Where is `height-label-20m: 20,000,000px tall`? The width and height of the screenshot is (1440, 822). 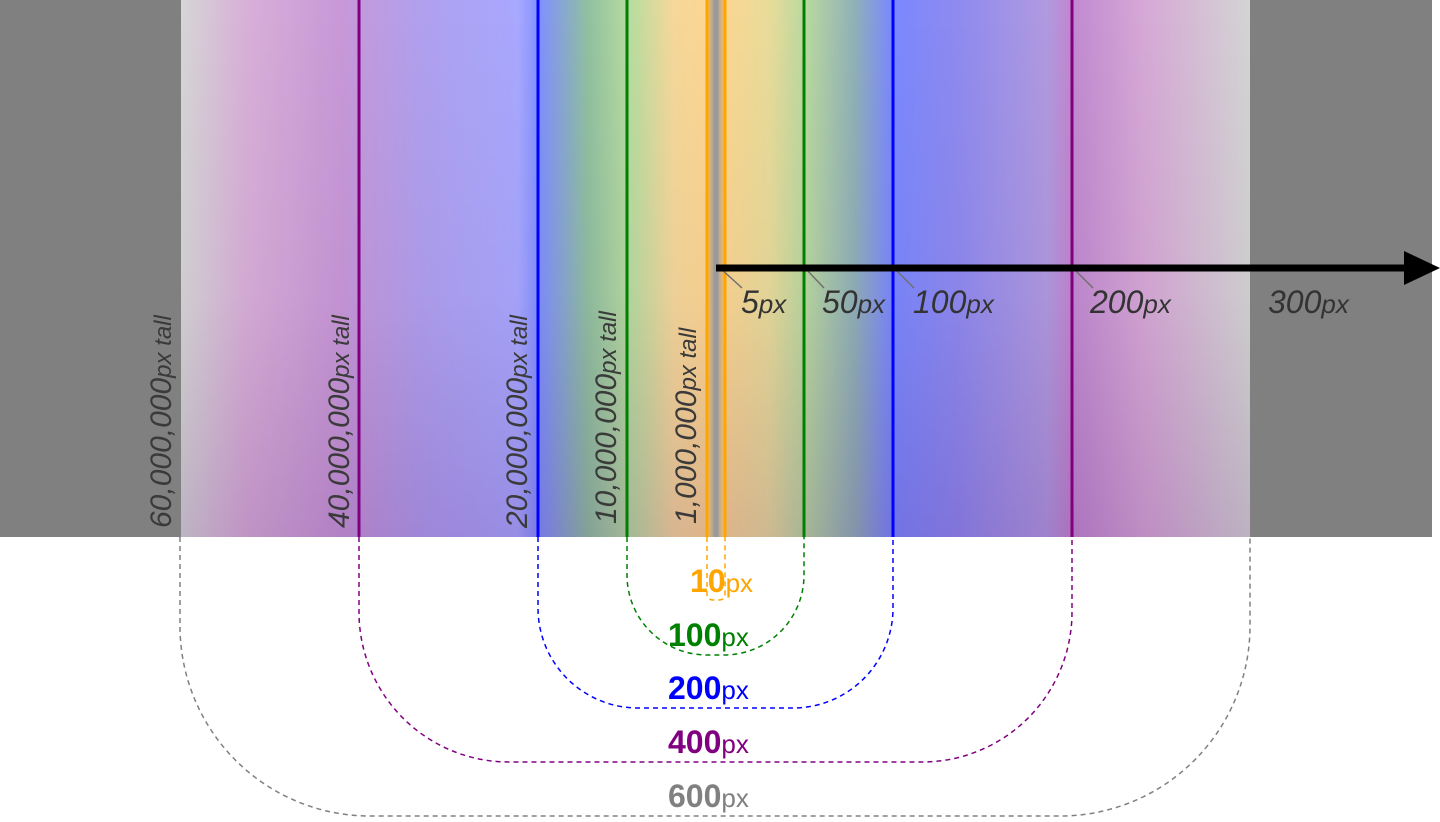 height-label-20m: 20,000,000px tall is located at coordinates (517, 421).